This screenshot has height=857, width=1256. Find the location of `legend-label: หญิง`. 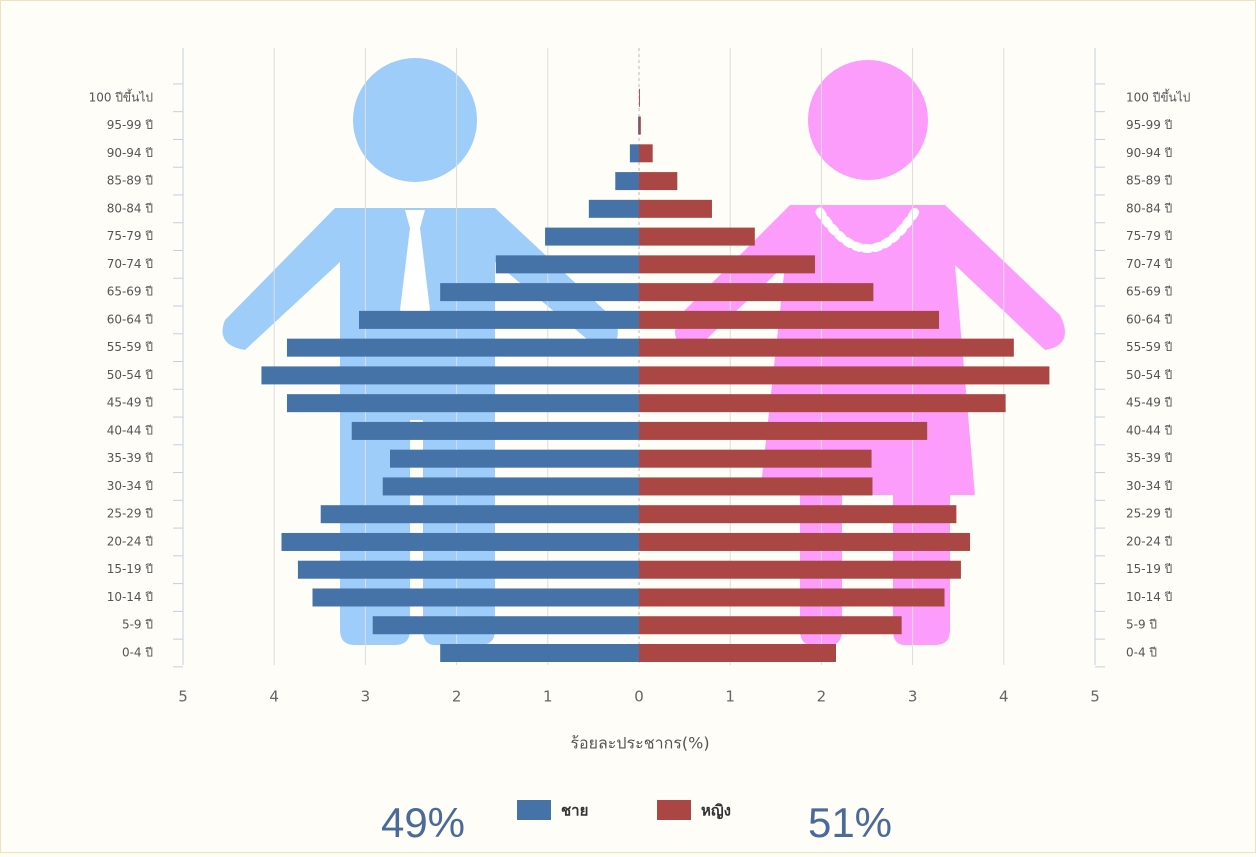

legend-label: หญิง is located at coordinates (716, 811).